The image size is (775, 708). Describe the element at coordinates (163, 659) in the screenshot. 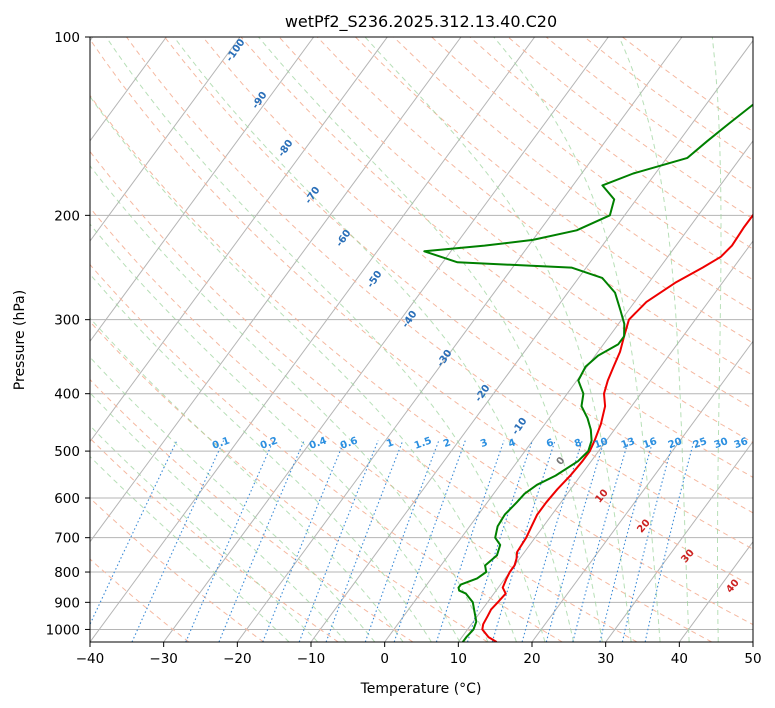

I see `x-tick-label: −30` at that location.